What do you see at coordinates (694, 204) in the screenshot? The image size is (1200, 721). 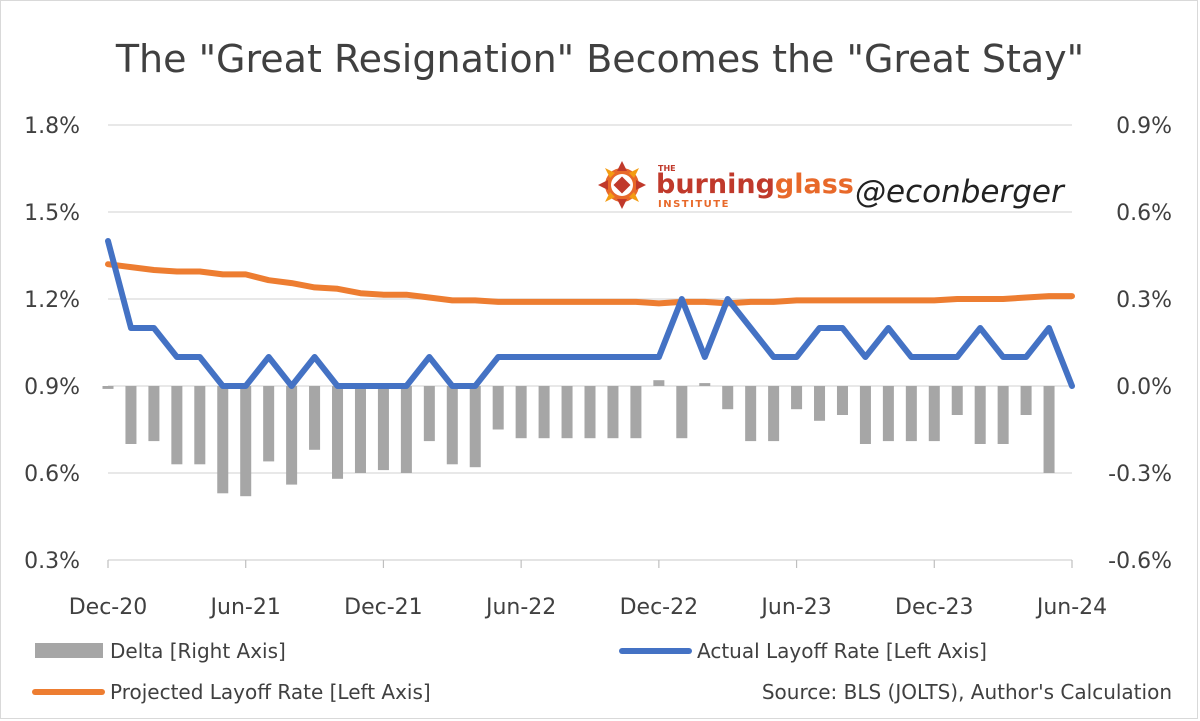 I see `logo-sub-text: INSTITUTE` at bounding box center [694, 204].